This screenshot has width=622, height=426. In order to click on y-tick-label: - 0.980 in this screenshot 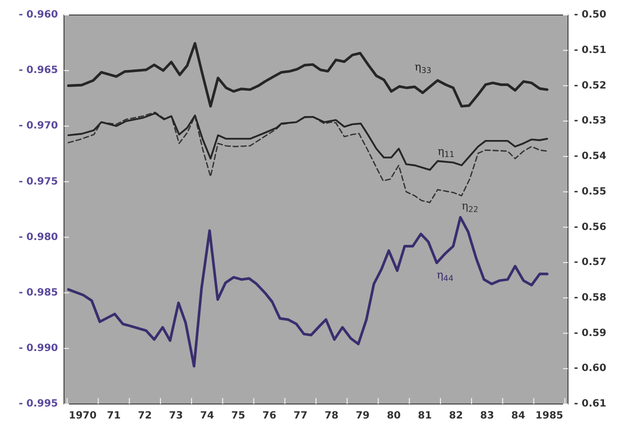, I will do `click(38, 237)`.